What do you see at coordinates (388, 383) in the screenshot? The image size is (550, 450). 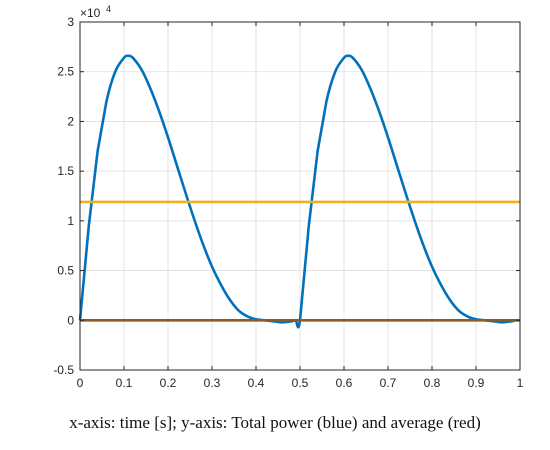 I see `x-tick-label: 0.7` at bounding box center [388, 383].